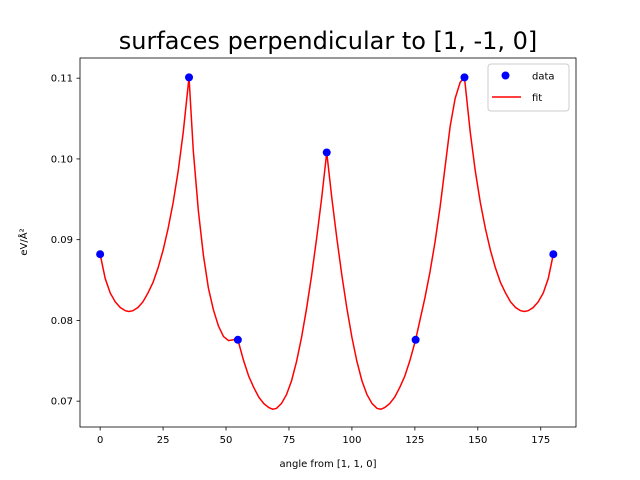 The height and width of the screenshot is (480, 640). Describe the element at coordinates (540, 440) in the screenshot. I see `x-tick-label: 175` at that location.